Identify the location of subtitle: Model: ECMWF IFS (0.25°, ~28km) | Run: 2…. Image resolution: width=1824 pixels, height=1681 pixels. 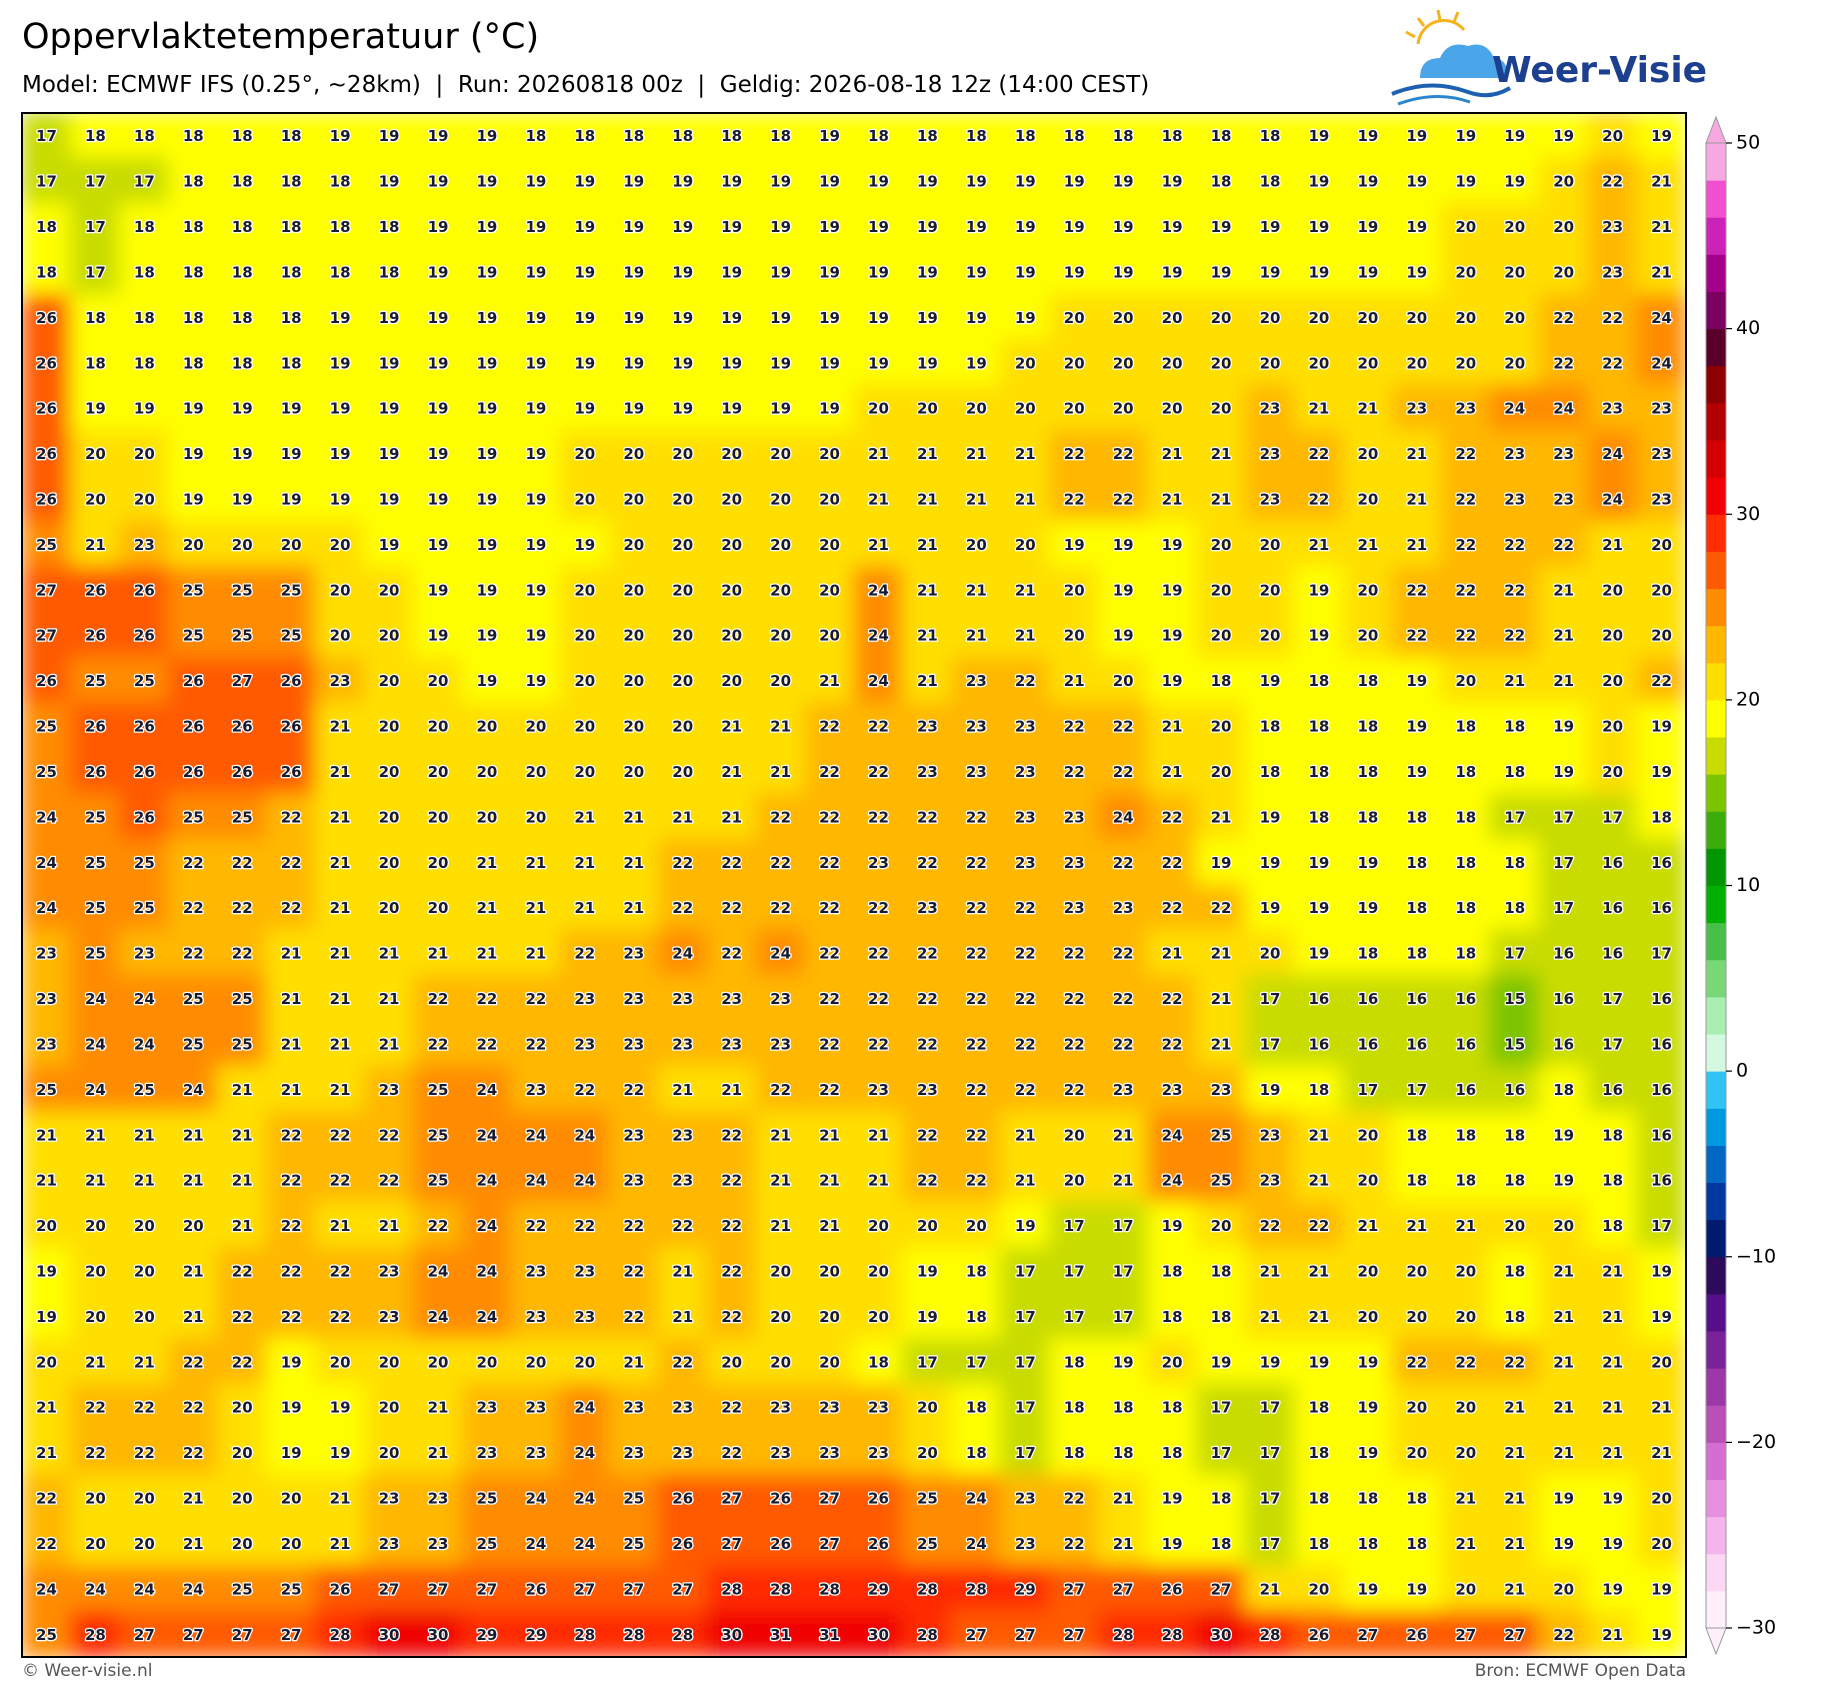
(585, 85).